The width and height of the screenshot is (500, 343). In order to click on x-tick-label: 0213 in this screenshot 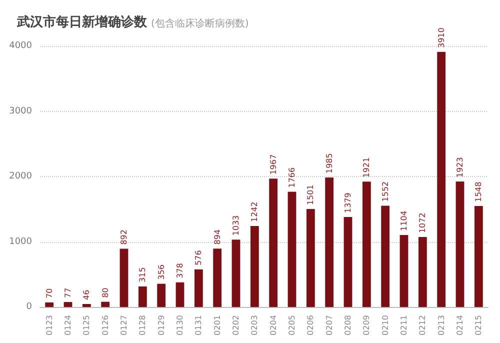, I will do `click(441, 325)`.